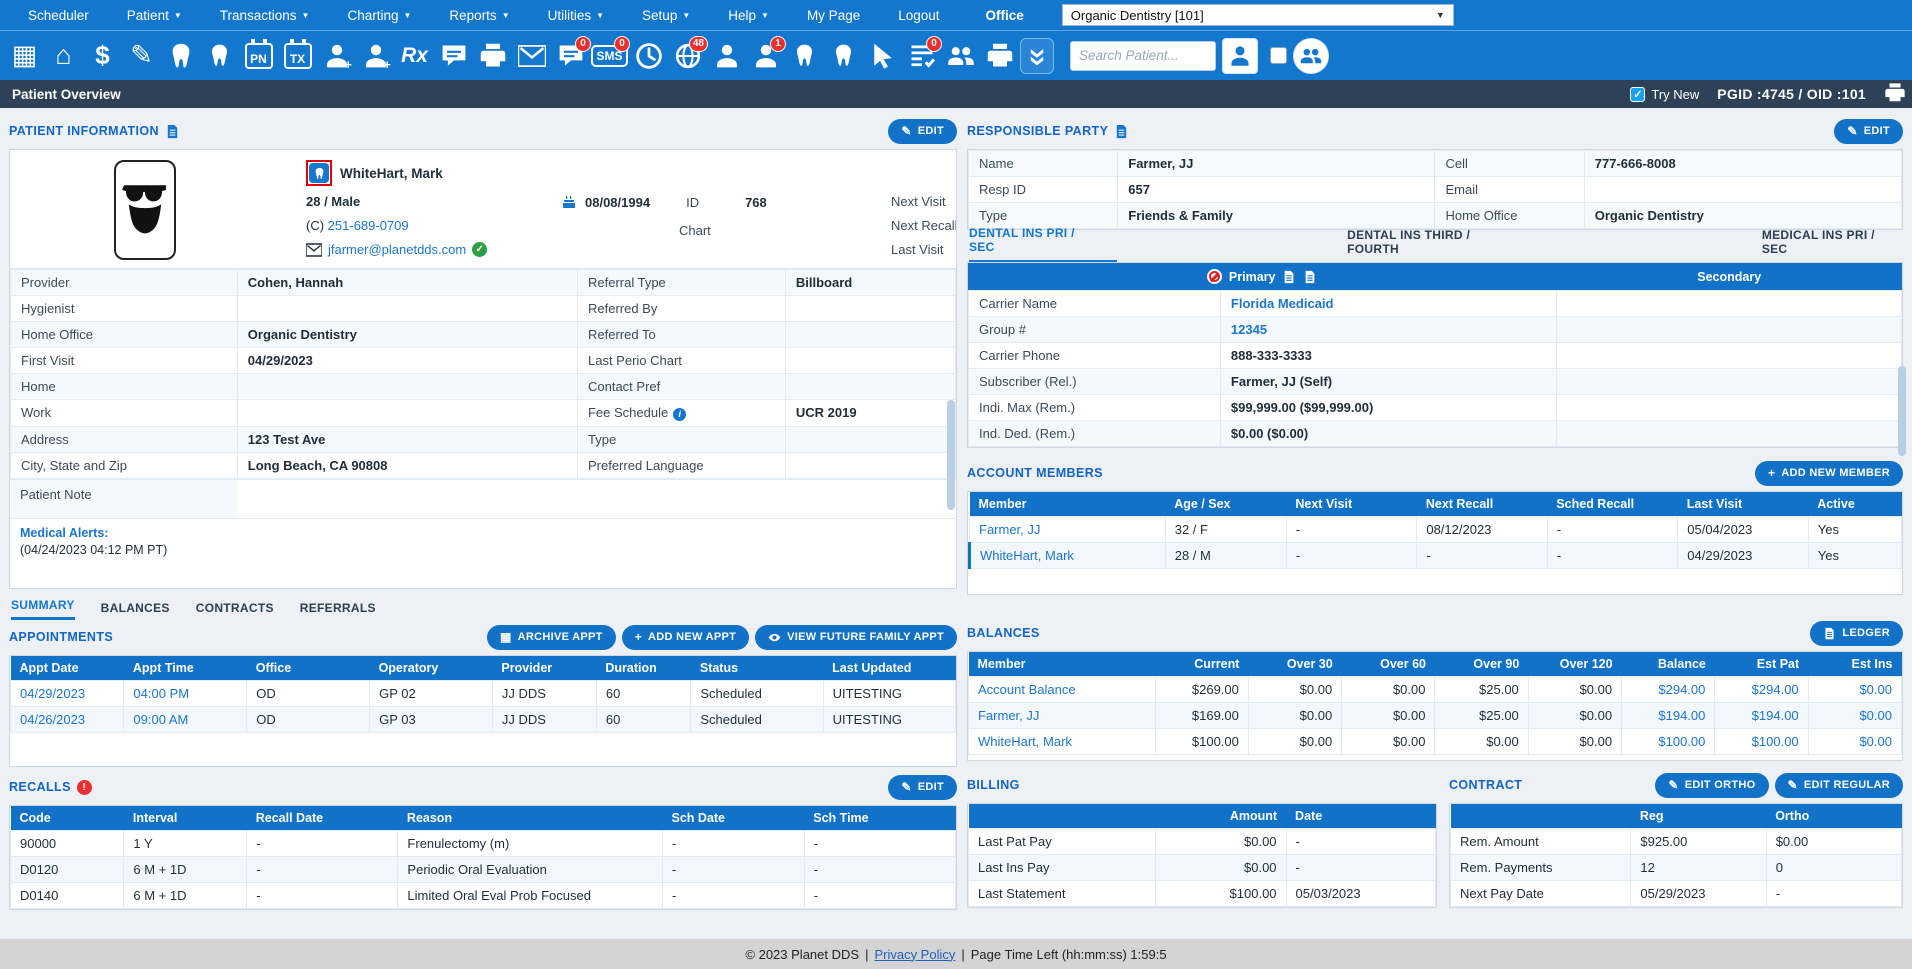 The width and height of the screenshot is (1912, 969). What do you see at coordinates (234, 608) in the screenshot?
I see `tab-contracts: CONTRACTS` at bounding box center [234, 608].